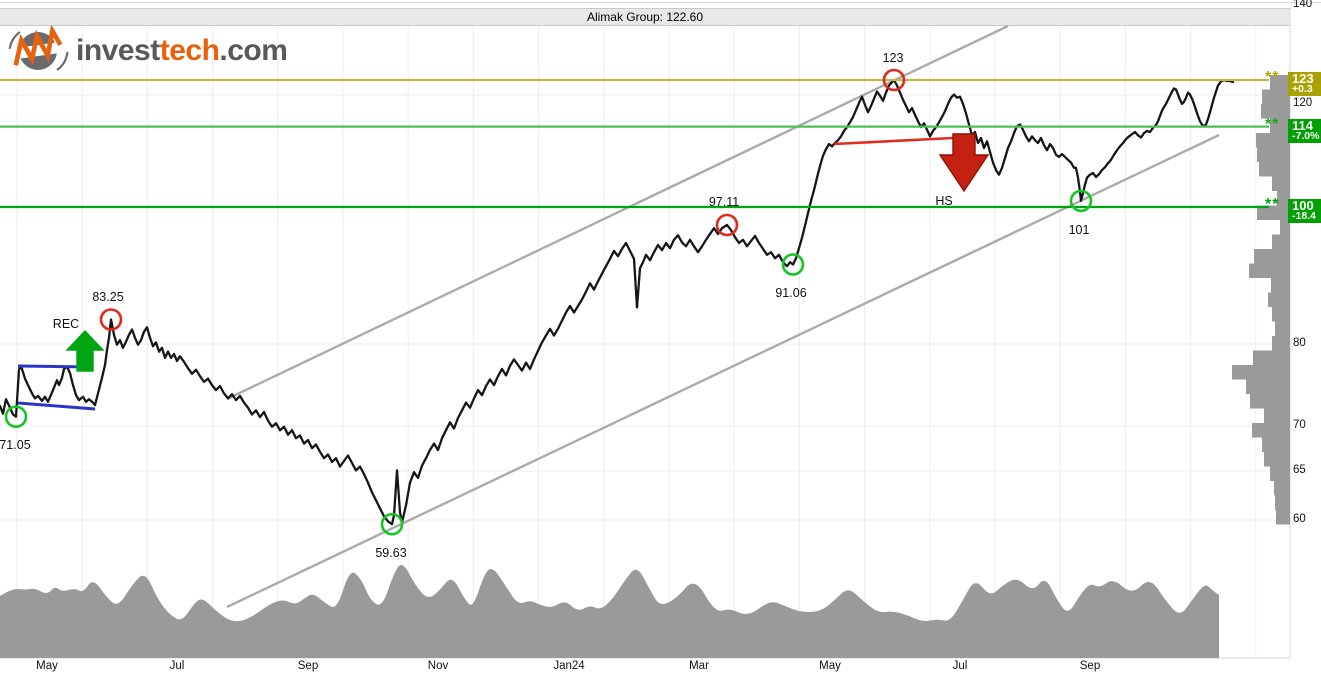 The width and height of the screenshot is (1321, 680). Describe the element at coordinates (1079, 230) in the screenshot. I see `extreme-label: 101` at that location.